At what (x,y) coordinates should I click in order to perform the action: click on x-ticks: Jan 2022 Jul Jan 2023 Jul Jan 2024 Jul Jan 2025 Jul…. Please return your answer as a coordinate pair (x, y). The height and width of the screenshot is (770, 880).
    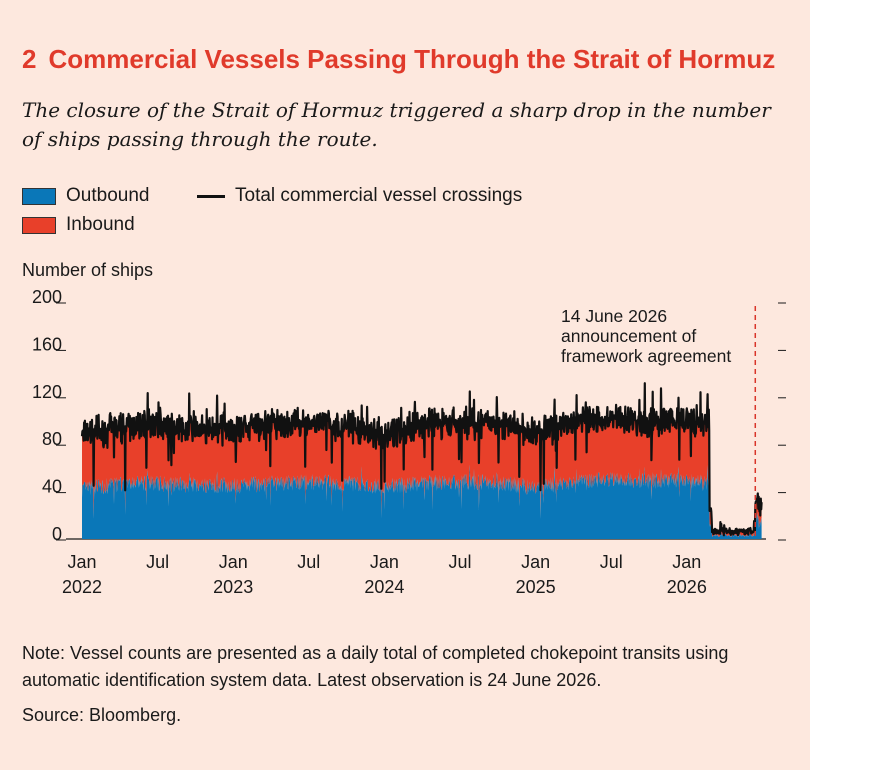
    Looking at the image, I should click on (384, 574).